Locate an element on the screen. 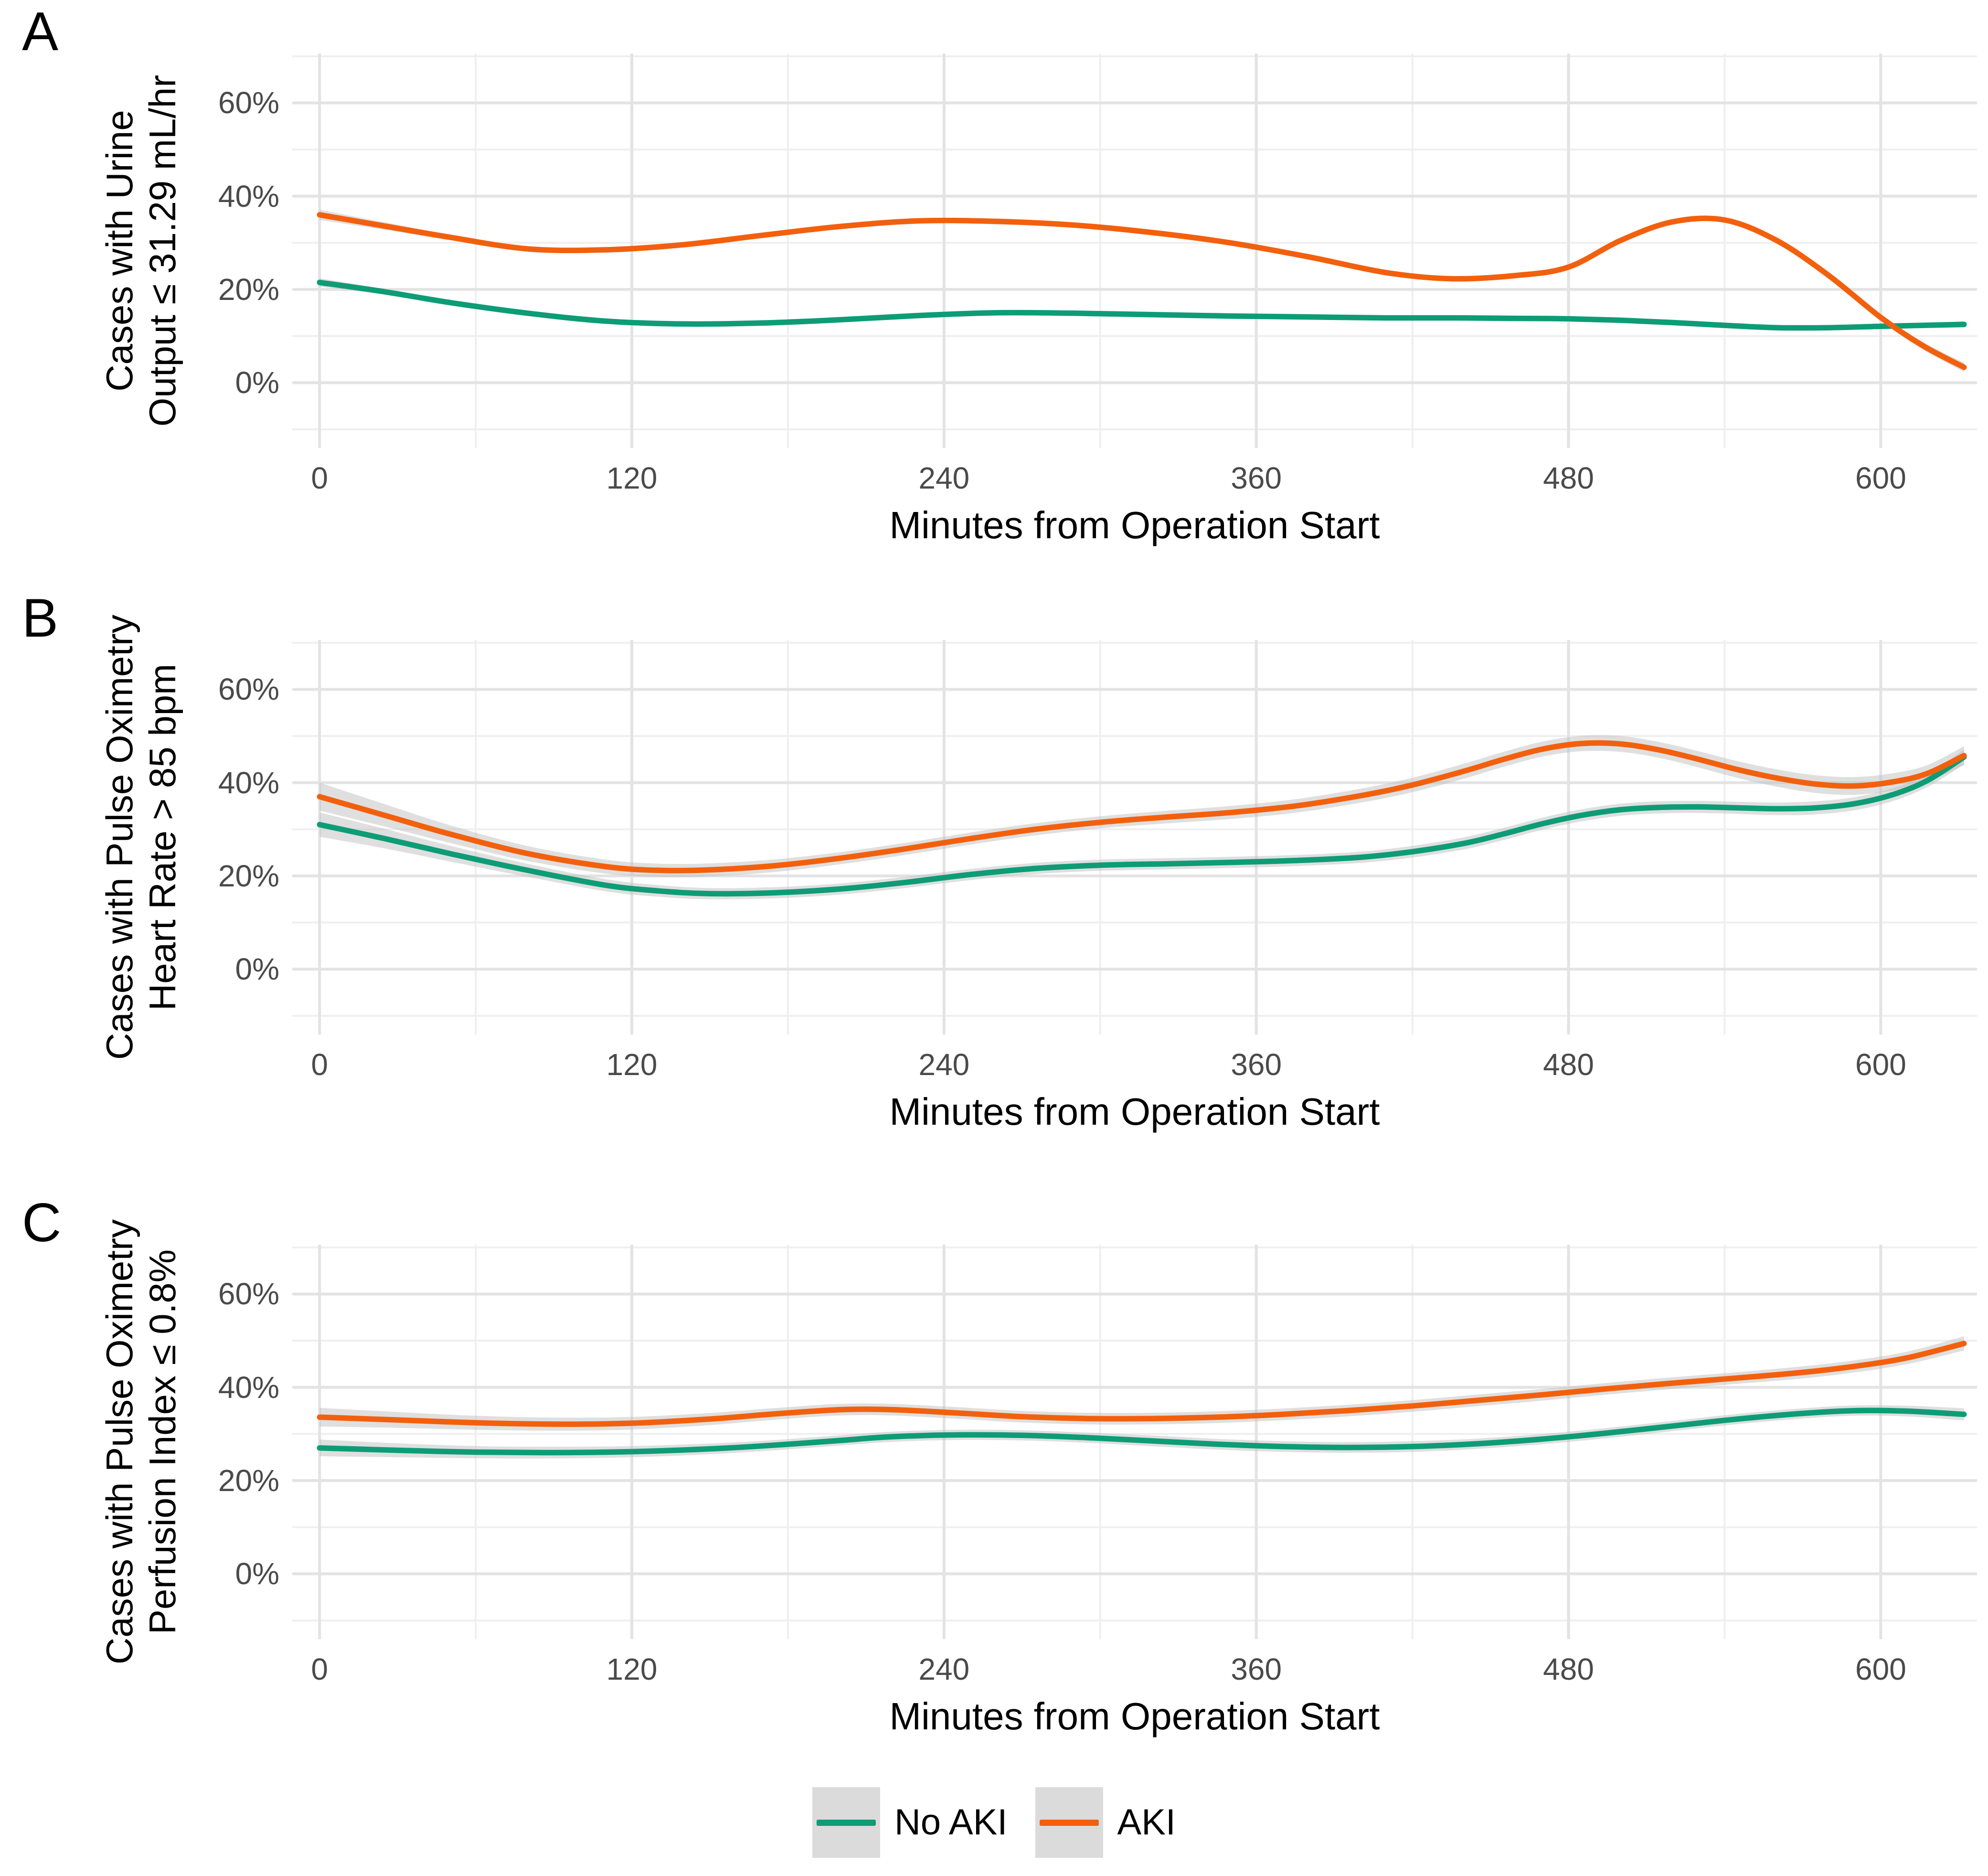  no-aki-line-swatch is located at coordinates (846, 1822).